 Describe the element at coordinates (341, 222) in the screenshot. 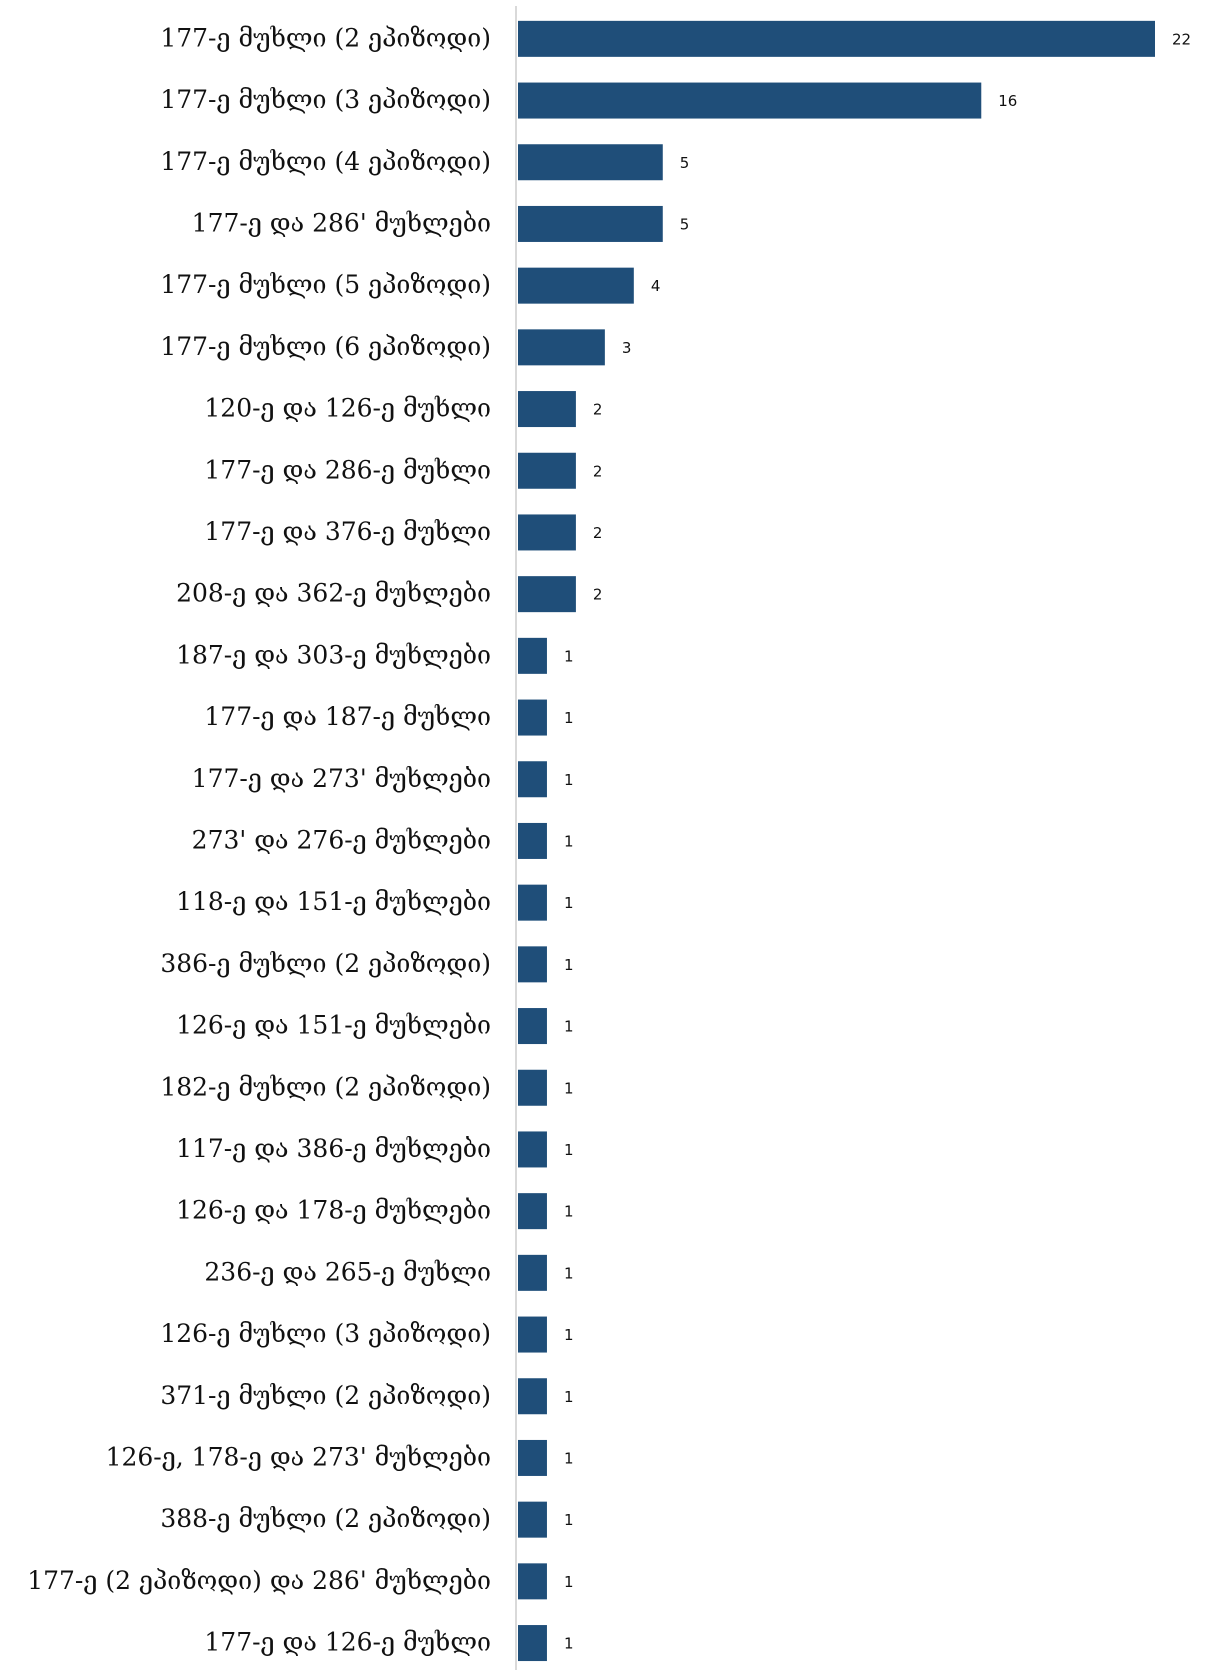

I see `category-label: 177-ე და 286' მუხლები` at that location.